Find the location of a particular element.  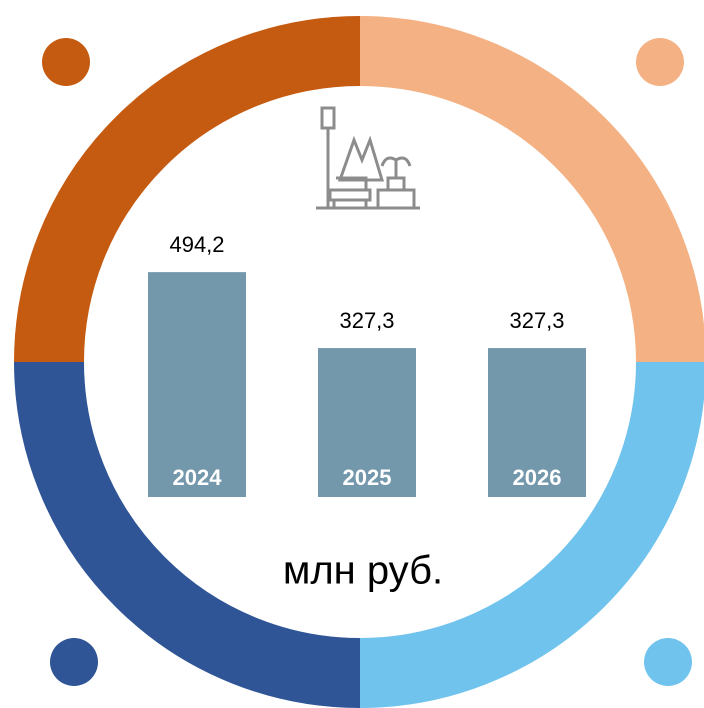

value-label: 494,2 is located at coordinates (196, 244).